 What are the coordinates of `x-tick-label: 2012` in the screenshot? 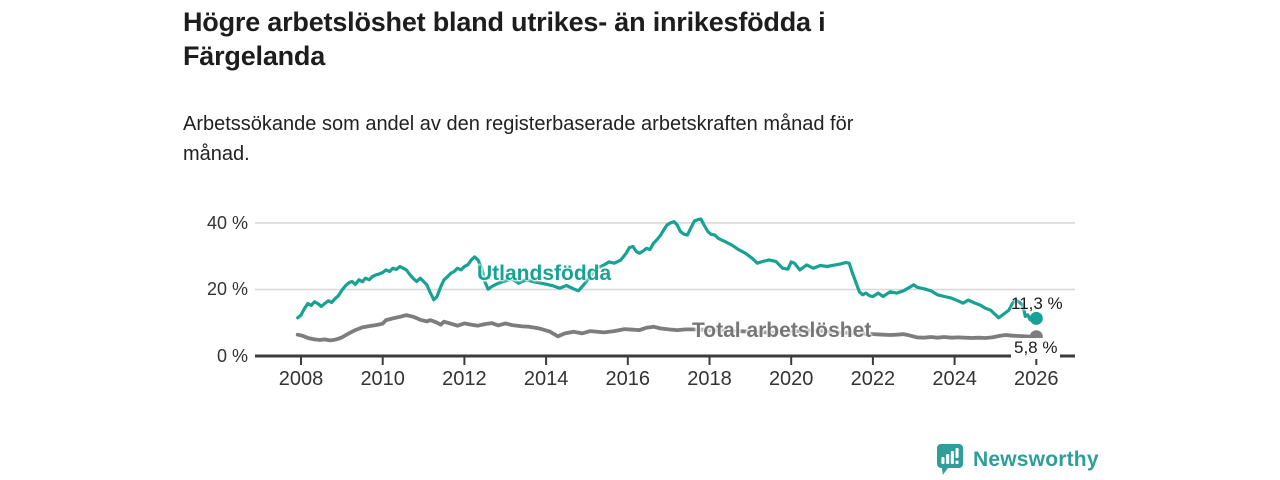 It's located at (464, 379).